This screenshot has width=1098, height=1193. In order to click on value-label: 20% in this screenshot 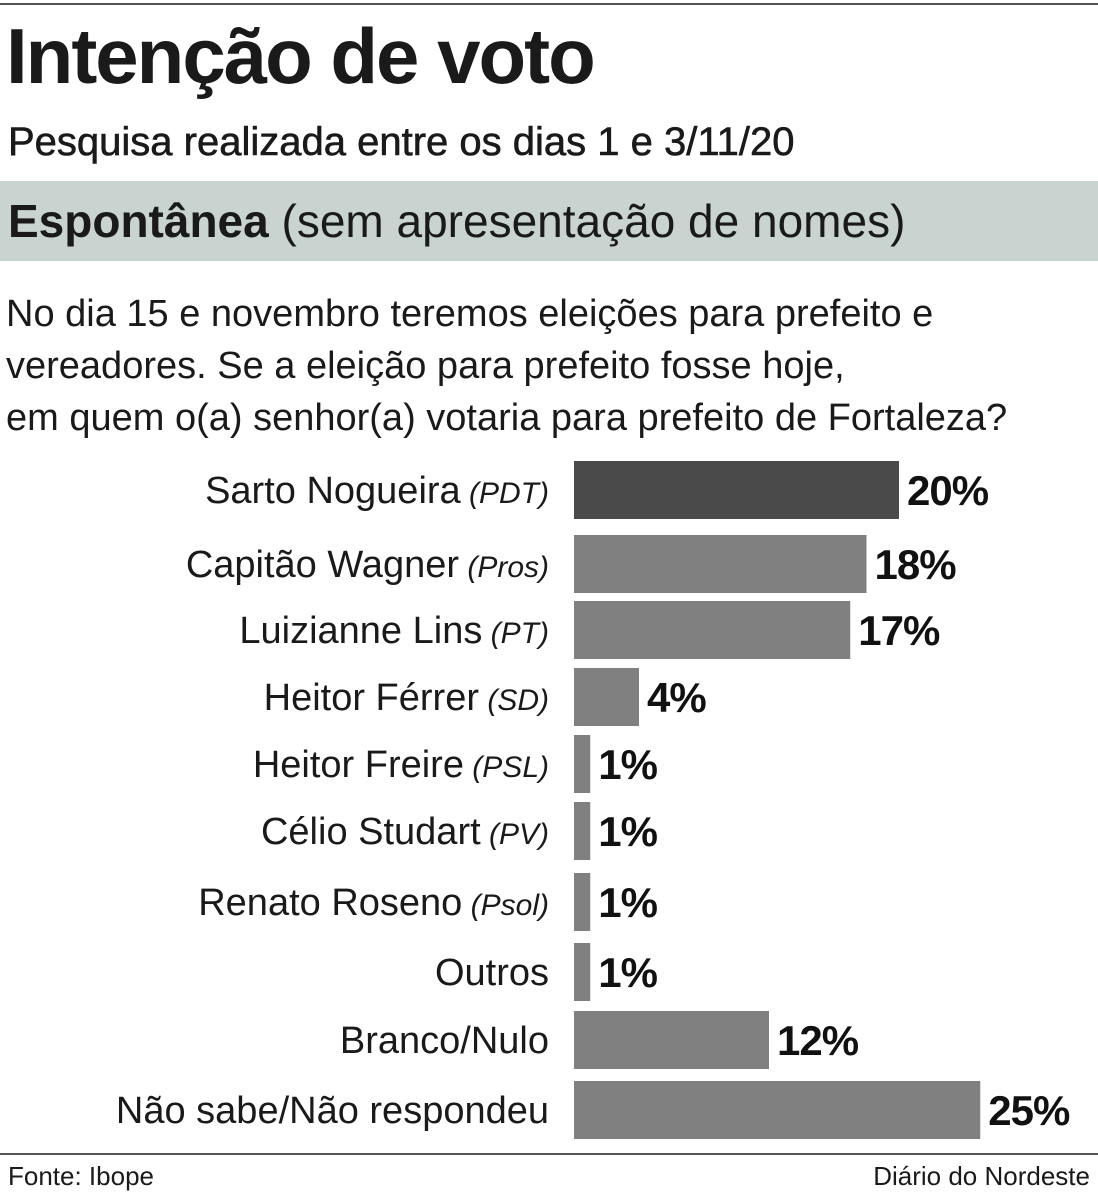, I will do `click(948, 490)`.